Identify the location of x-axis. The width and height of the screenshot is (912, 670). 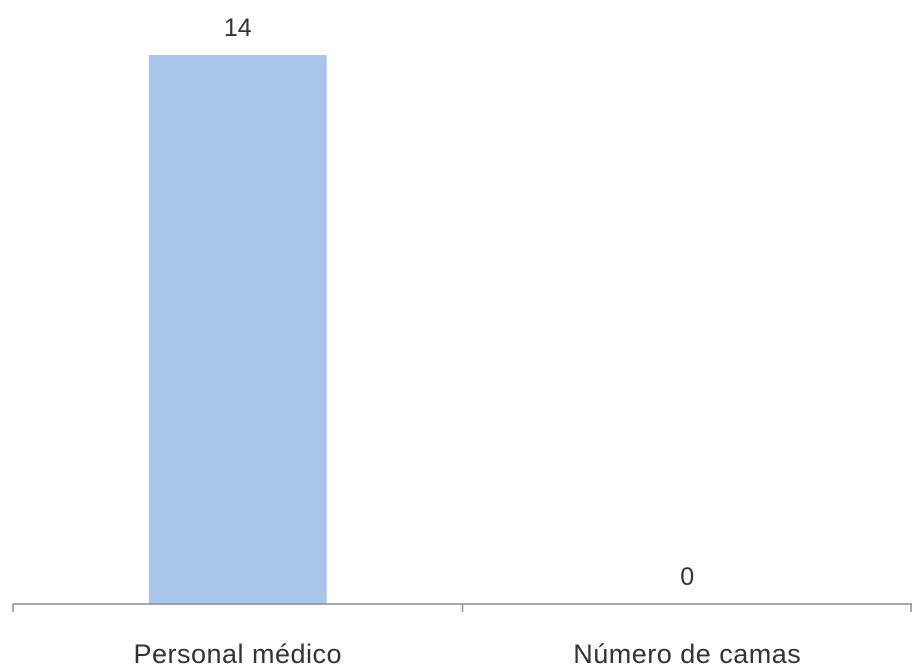
(462, 607).